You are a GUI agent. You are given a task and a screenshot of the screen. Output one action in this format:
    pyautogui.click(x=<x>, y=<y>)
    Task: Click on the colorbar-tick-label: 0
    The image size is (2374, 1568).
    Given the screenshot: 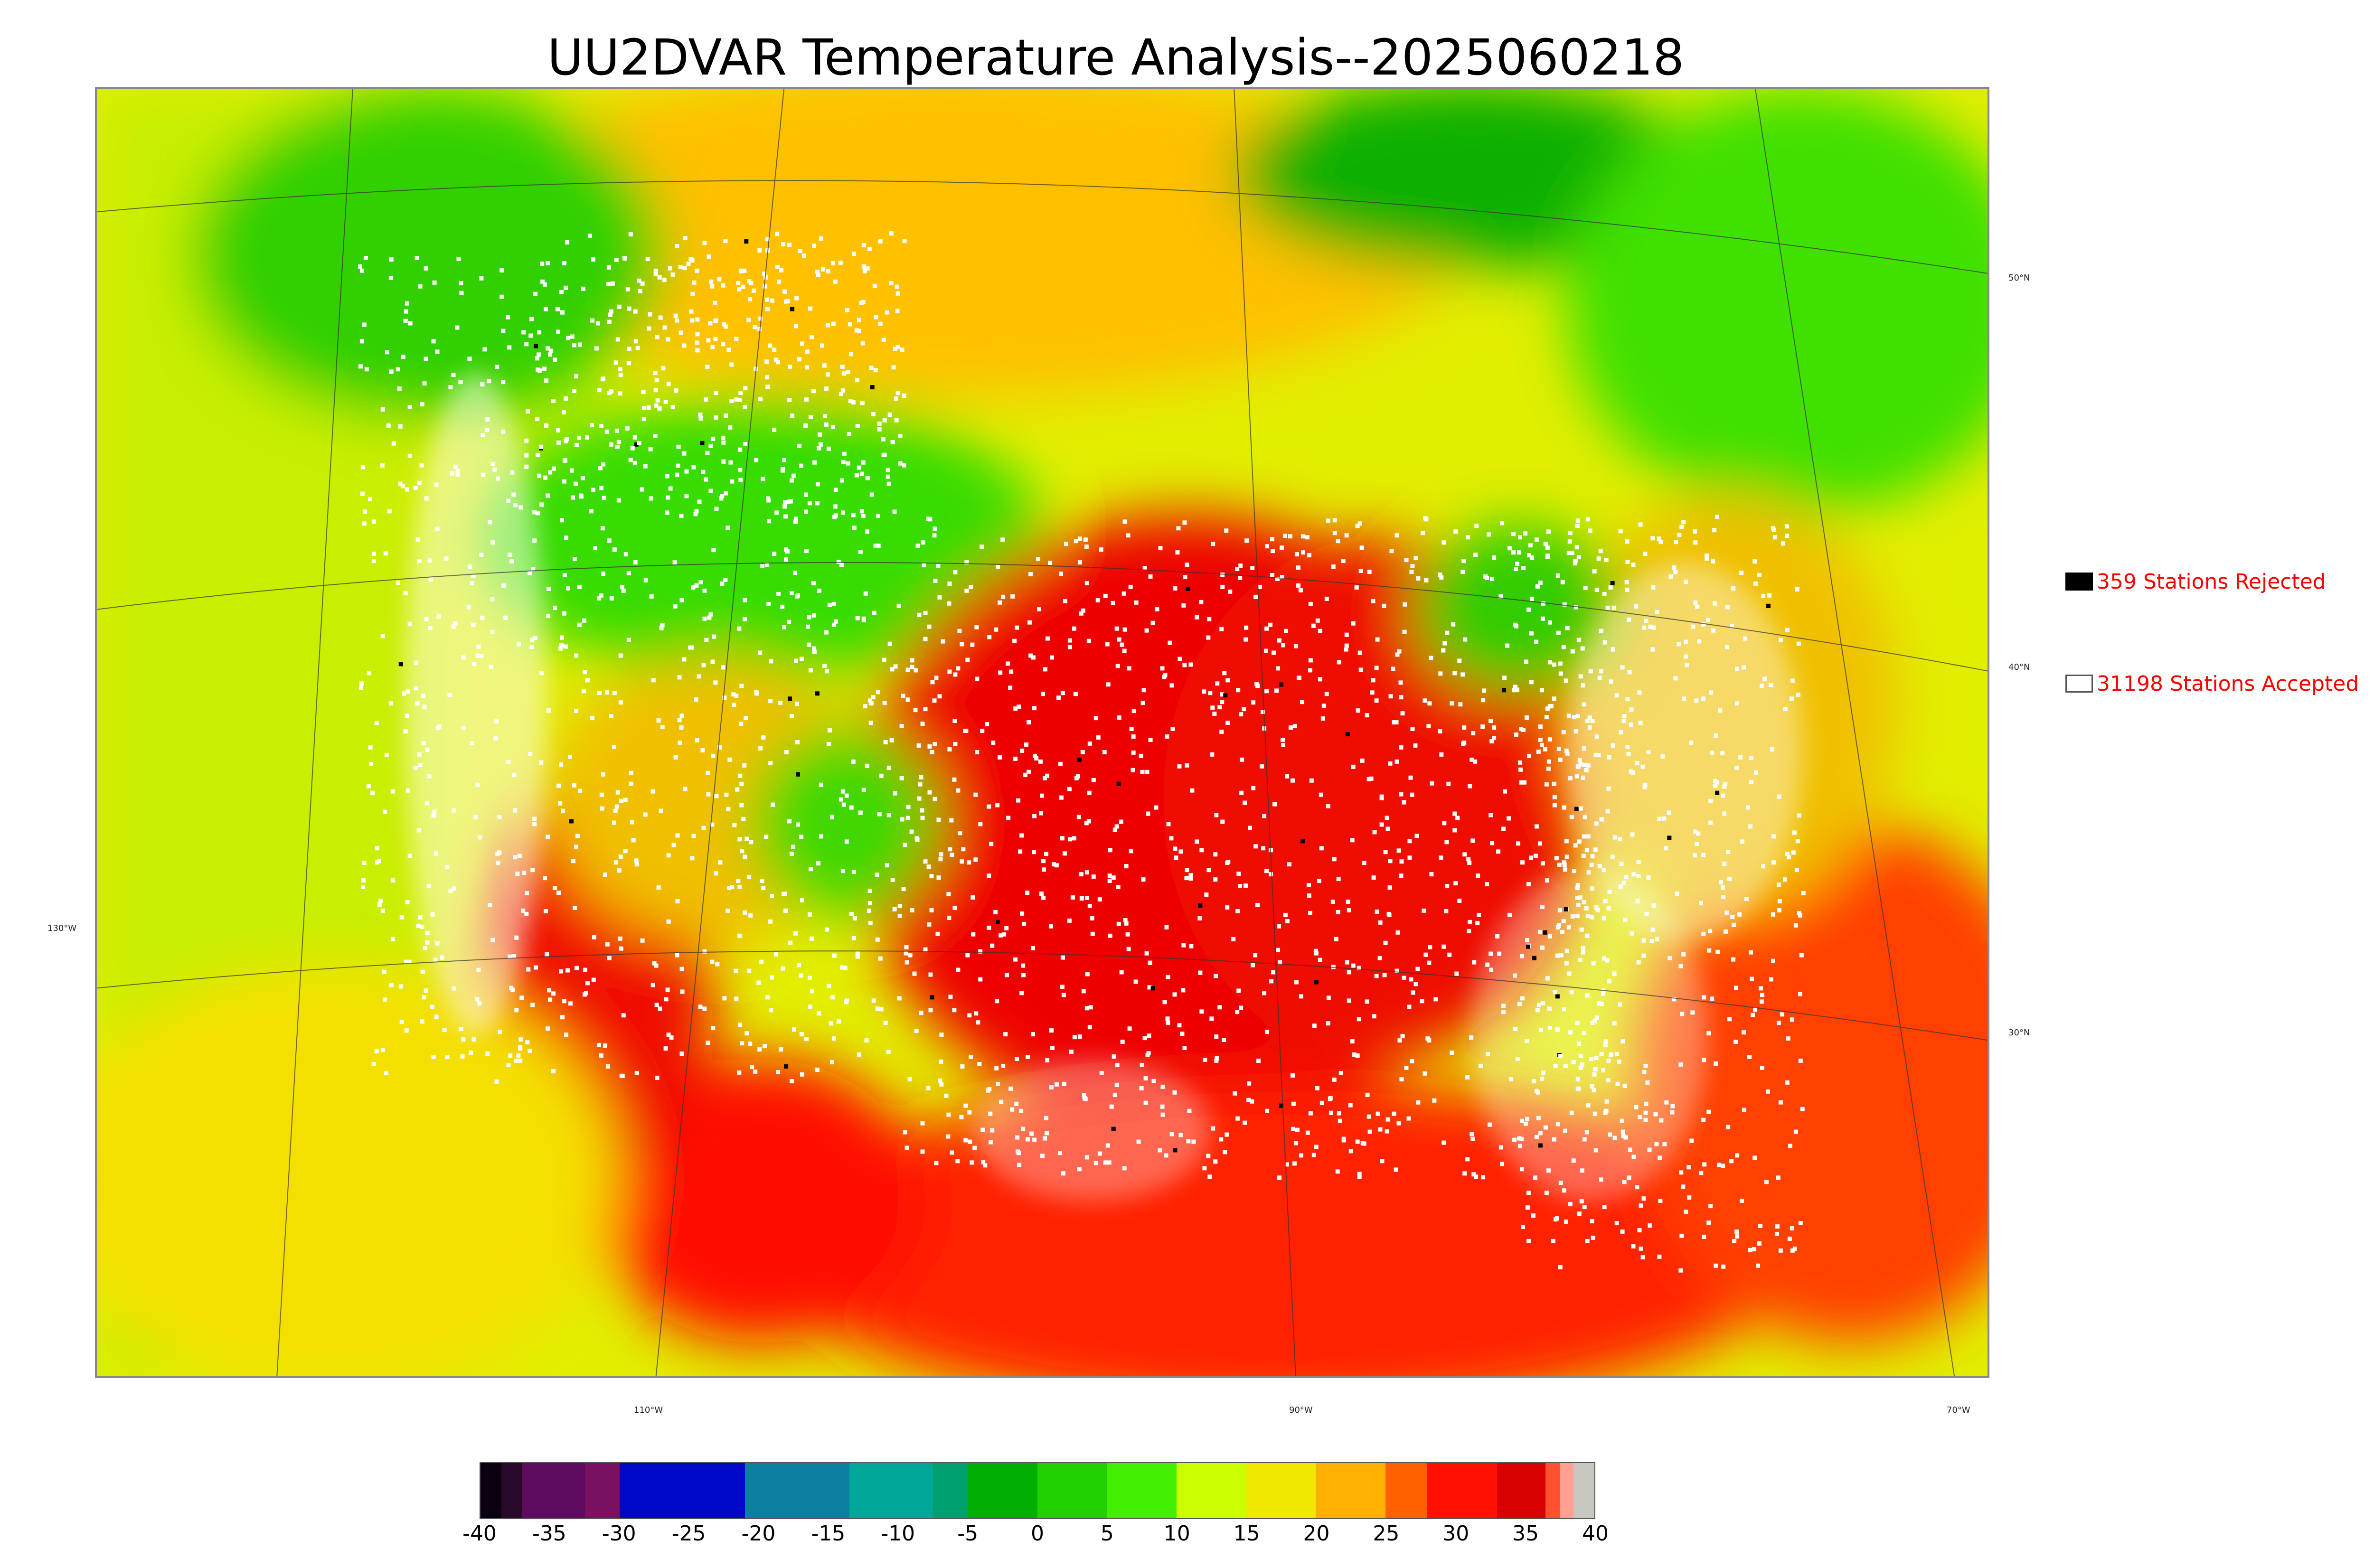 What is the action you would take?
    pyautogui.click(x=1037, y=1534)
    